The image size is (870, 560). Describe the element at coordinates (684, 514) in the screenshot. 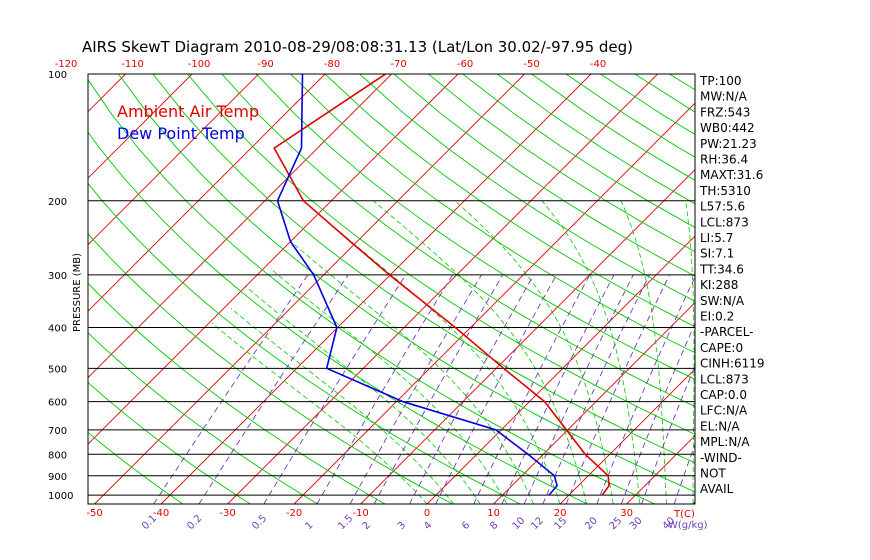

I see `x-axis-label: T(C)` at that location.